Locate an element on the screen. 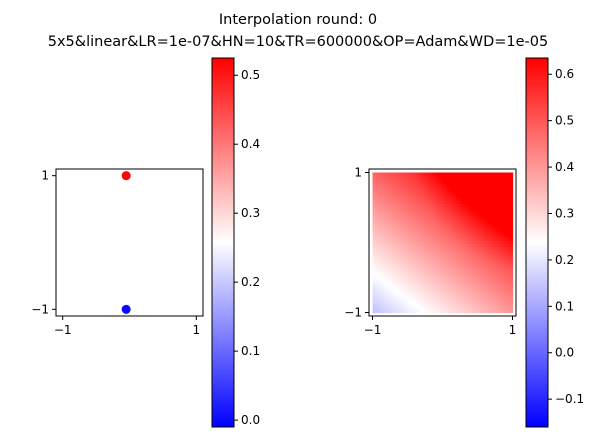 The width and height of the screenshot is (596, 439). heatmap-colorbar: −0.1 0.0 0.1 0.2 0.3 0.4 0.5 0.6 is located at coordinates (555, 242).